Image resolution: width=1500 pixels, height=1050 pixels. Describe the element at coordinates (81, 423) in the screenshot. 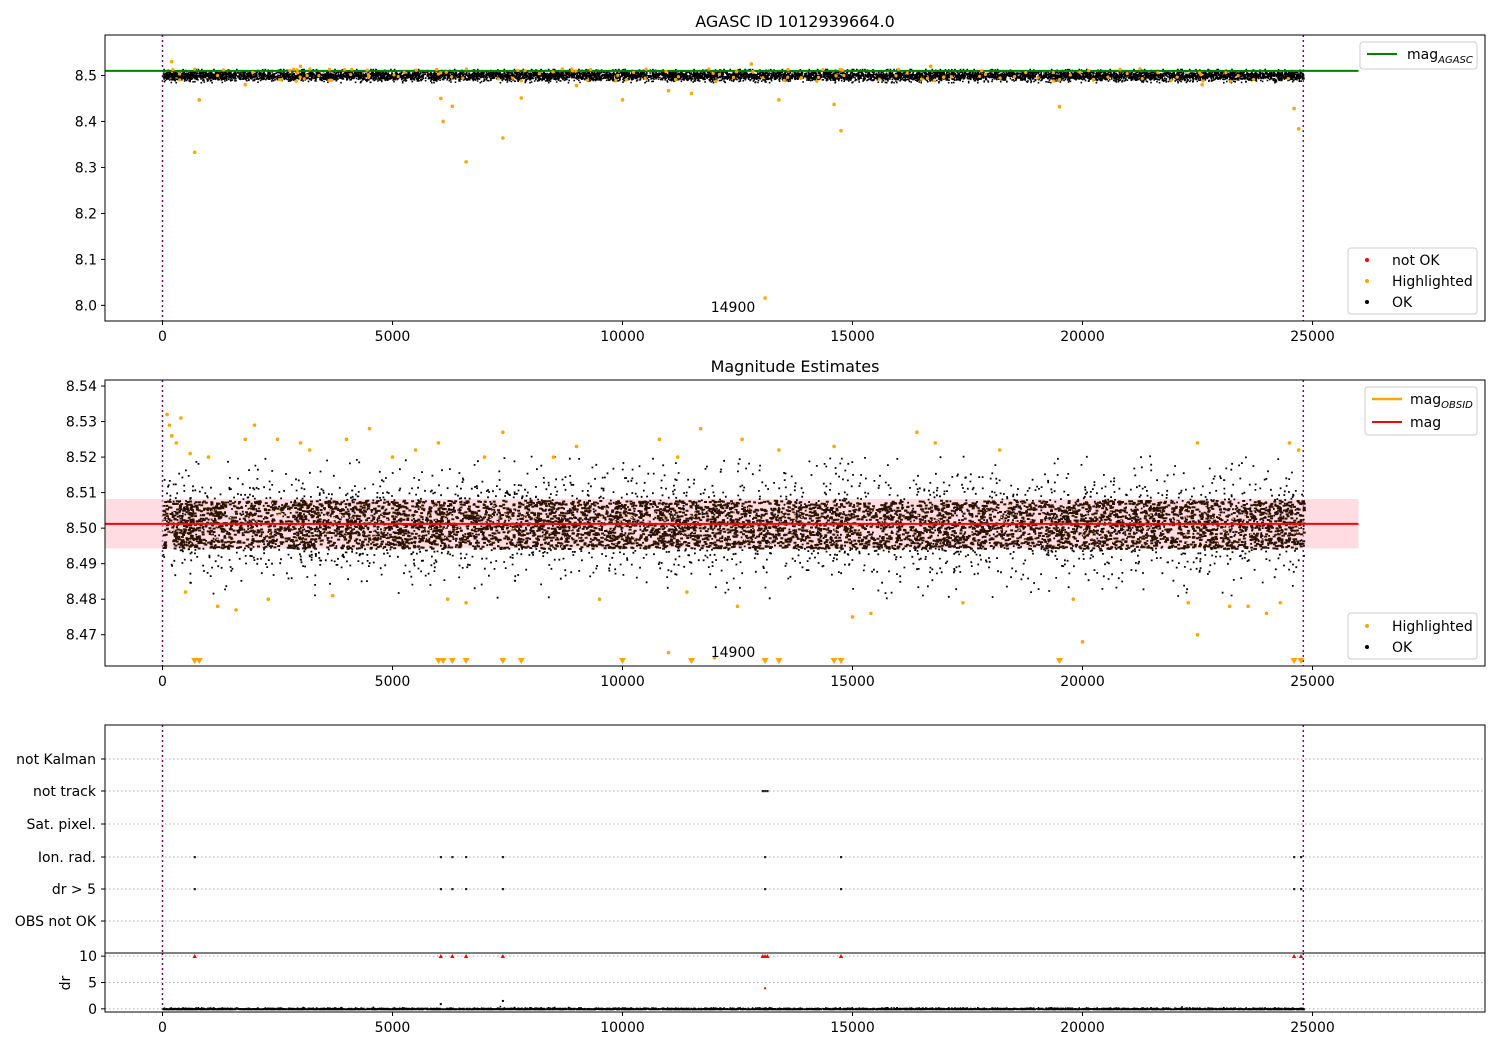

I see `y-tick-label: 8.53` at that location.